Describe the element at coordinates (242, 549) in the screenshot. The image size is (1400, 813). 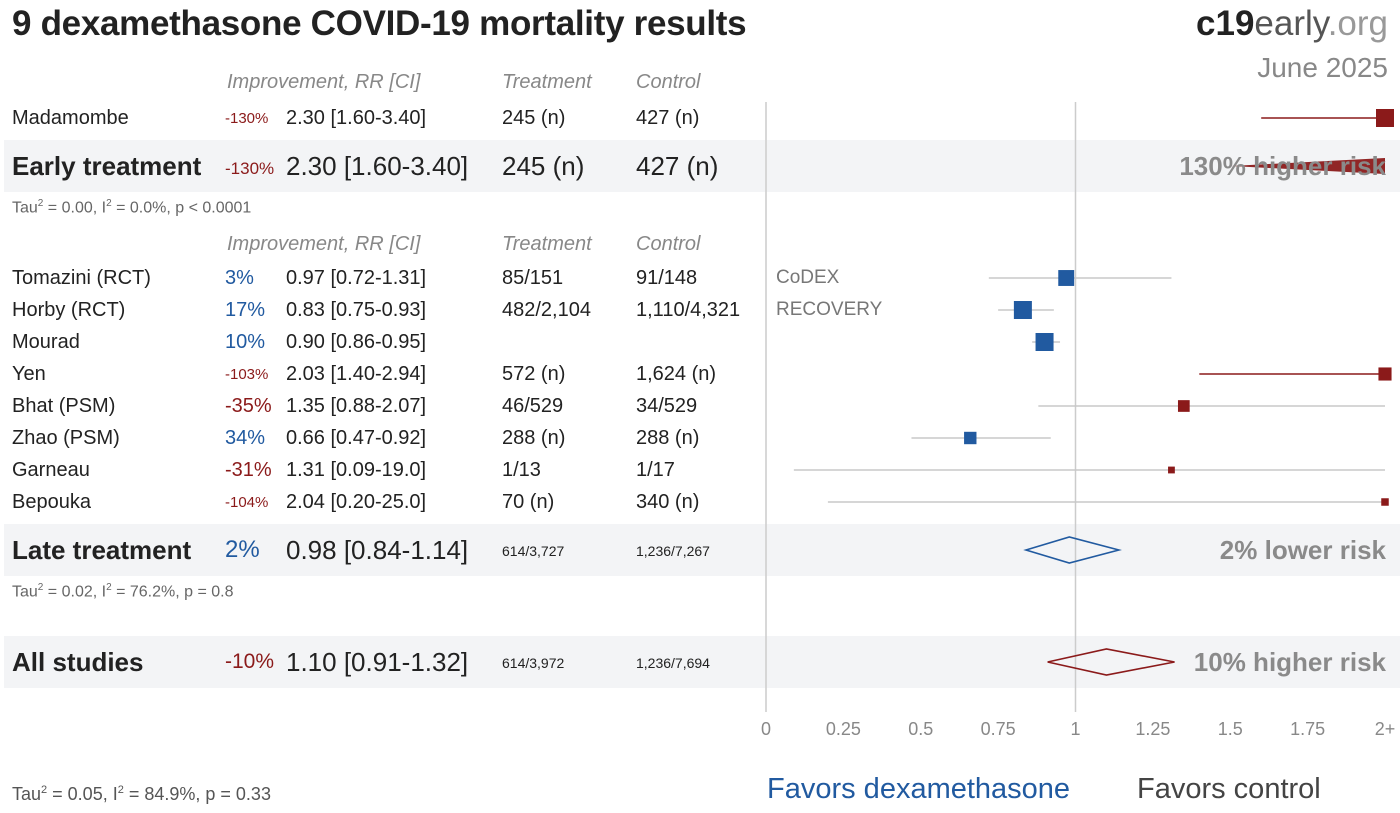
I see `late-summary-pct: 2%` at that location.